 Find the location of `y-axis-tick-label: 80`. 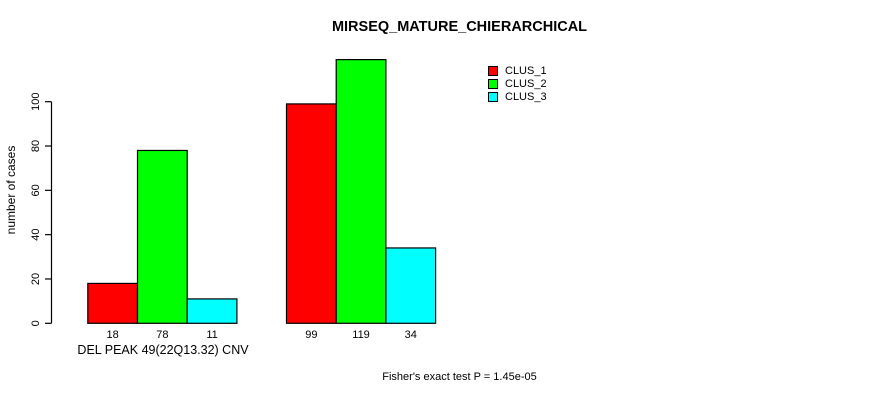

y-axis-tick-label: 80 is located at coordinates (36, 146).